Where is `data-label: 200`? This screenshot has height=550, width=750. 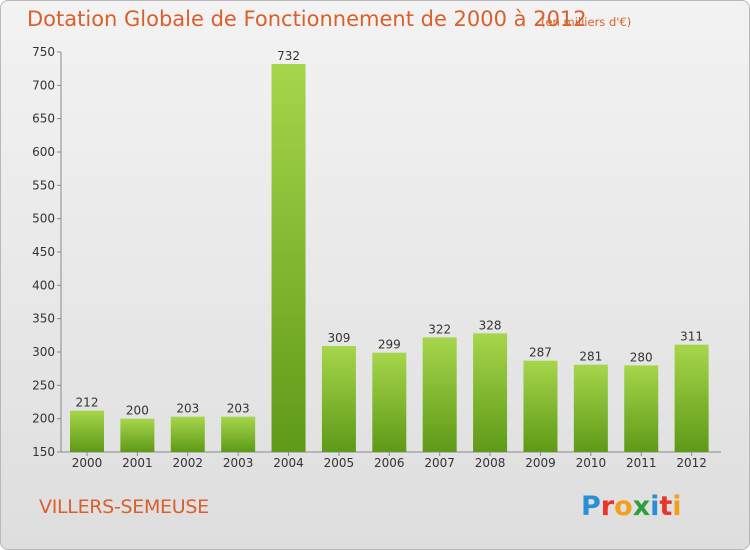 data-label: 200 is located at coordinates (137, 411).